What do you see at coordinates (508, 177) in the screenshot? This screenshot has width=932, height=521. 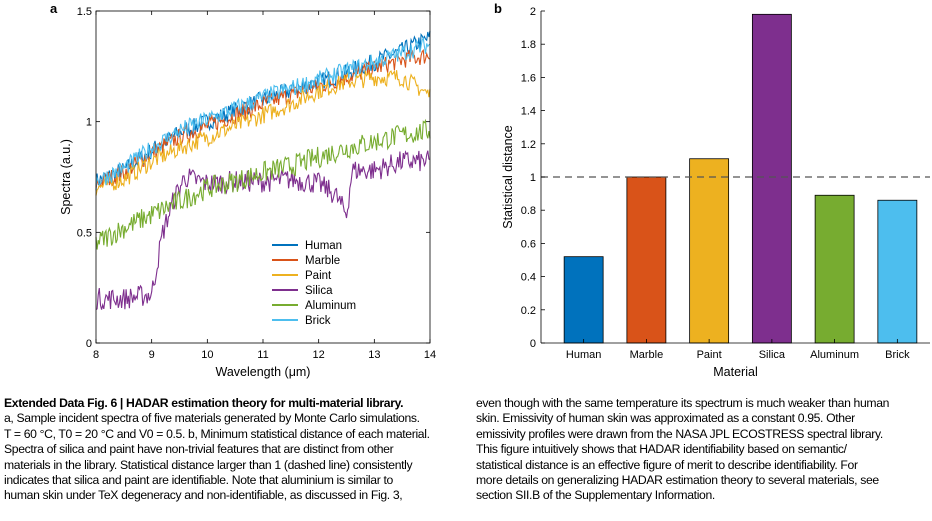 I see `y-axis-label: Statistical distance` at bounding box center [508, 177].